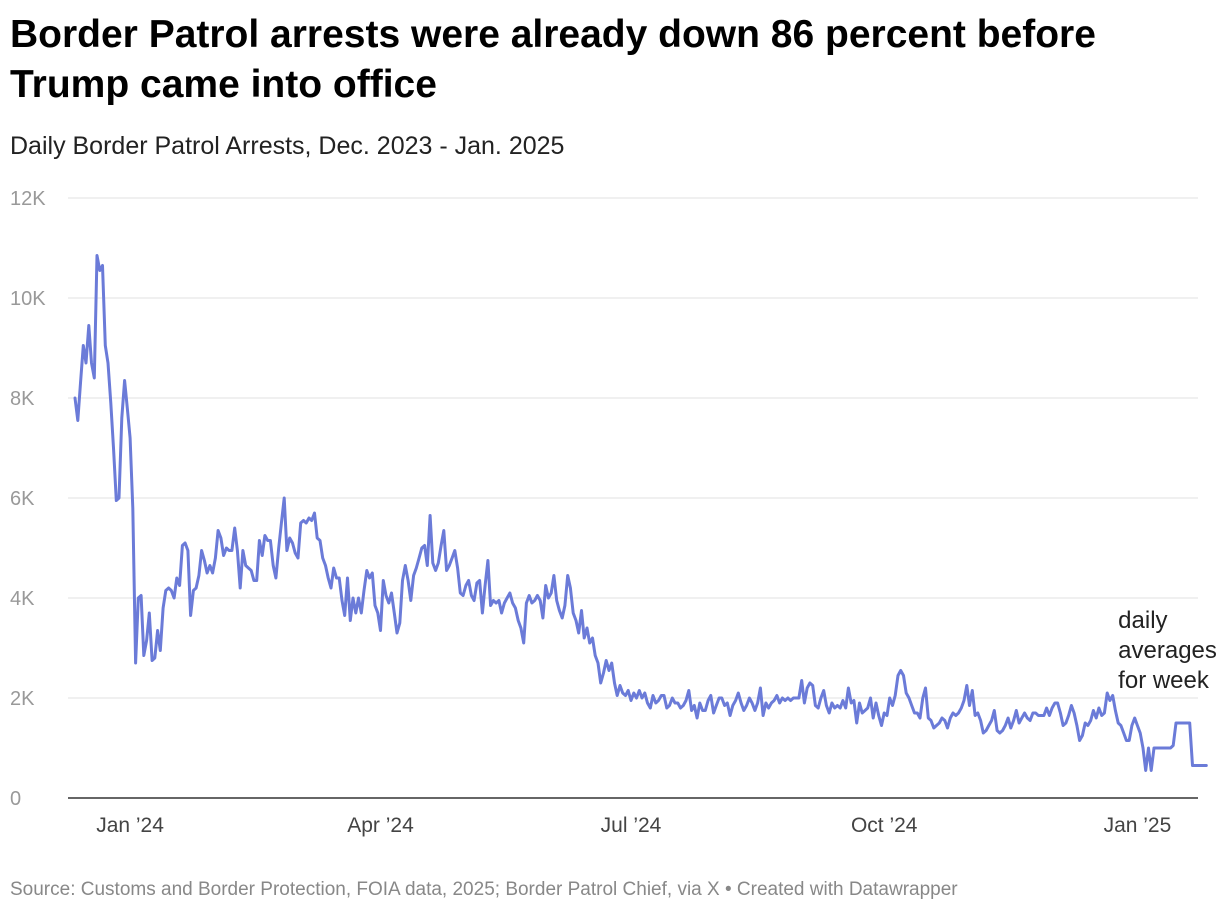 Image resolution: width=1220 pixels, height=914 pixels. What do you see at coordinates (22, 399) in the screenshot?
I see `y-tick-label: 8K` at bounding box center [22, 399].